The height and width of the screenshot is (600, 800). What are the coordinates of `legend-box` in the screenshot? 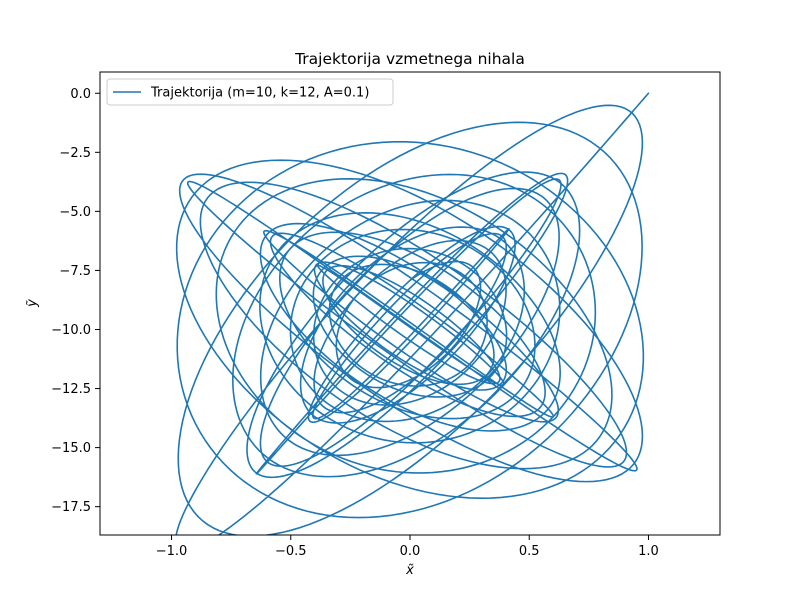 It's located at (250, 92).